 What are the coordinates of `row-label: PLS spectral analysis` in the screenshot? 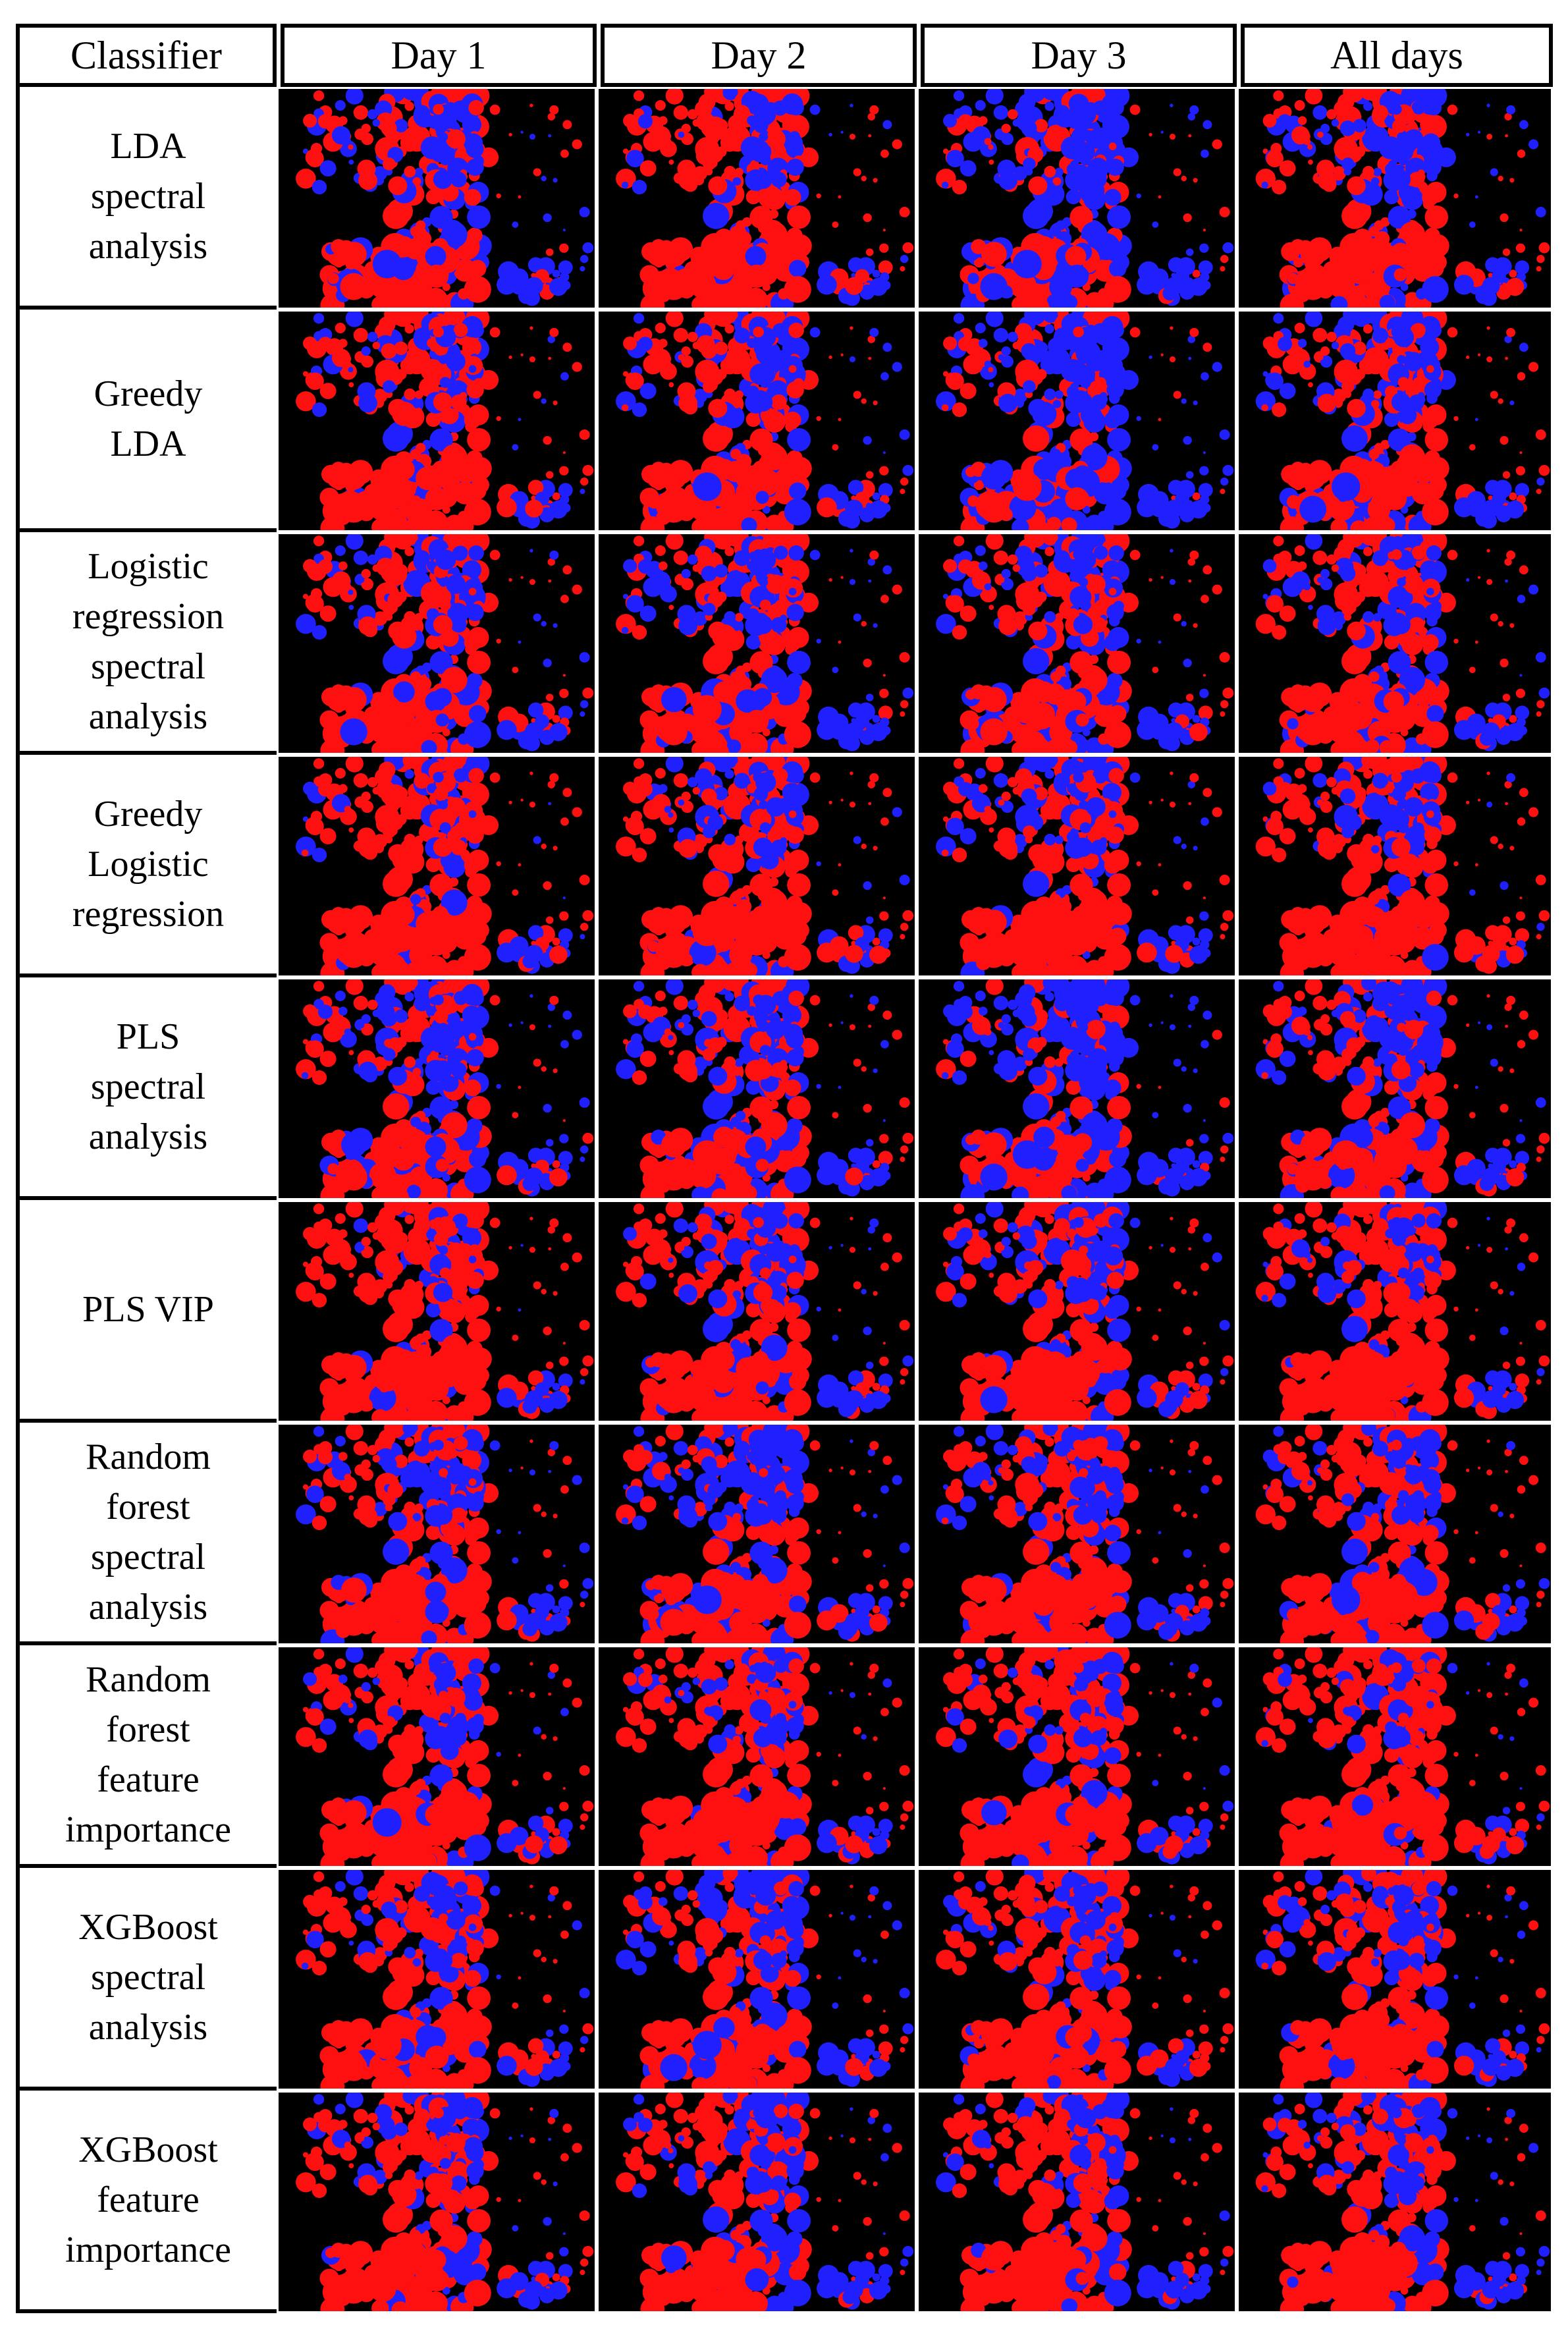 It's located at (147, 1088).